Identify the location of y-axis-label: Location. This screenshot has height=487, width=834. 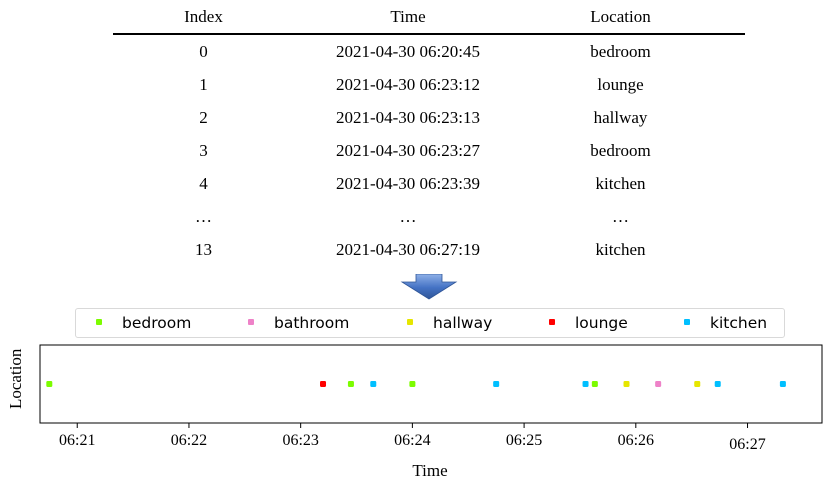
(15, 378).